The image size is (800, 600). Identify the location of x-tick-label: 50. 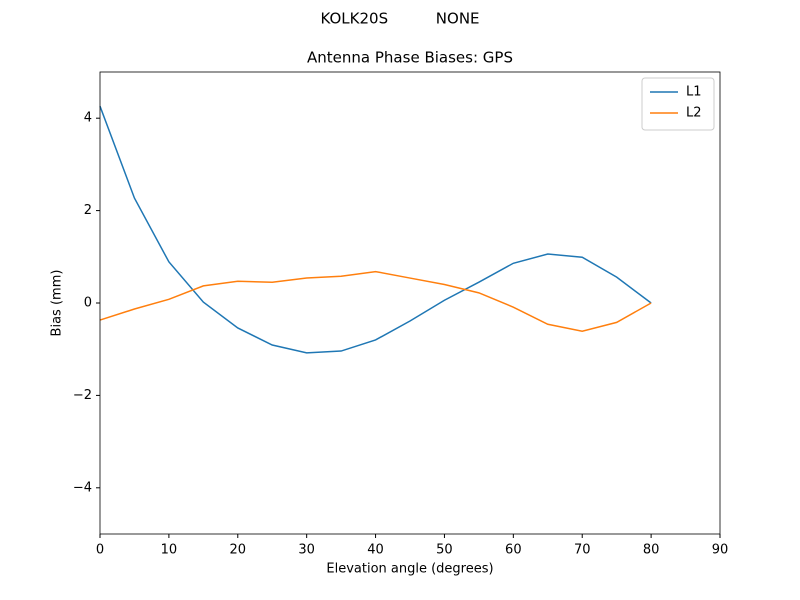
(444, 550).